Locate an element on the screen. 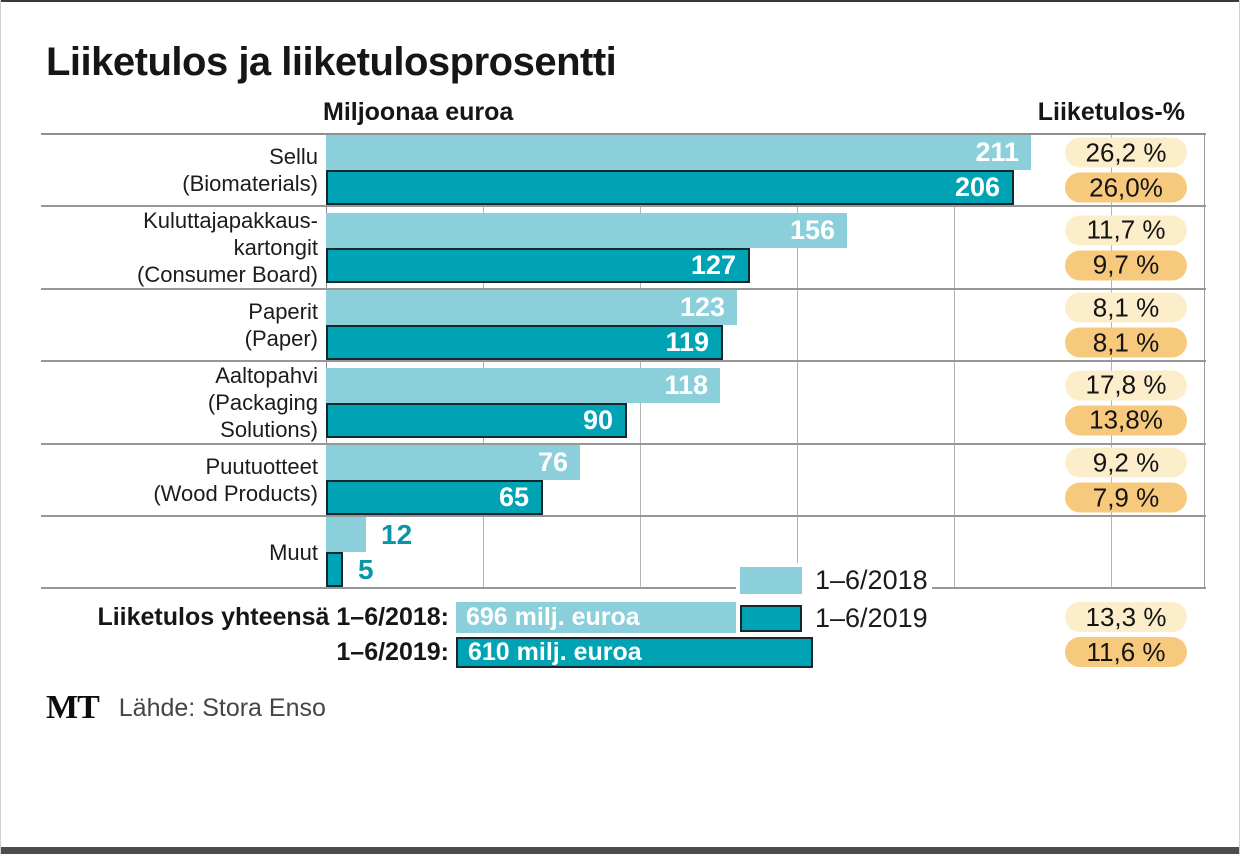 This screenshot has width=1240, height=854. category-row-paperit: Paperit (Paper) 123 119 8,1 % 8,1 % is located at coordinates (623, 326).